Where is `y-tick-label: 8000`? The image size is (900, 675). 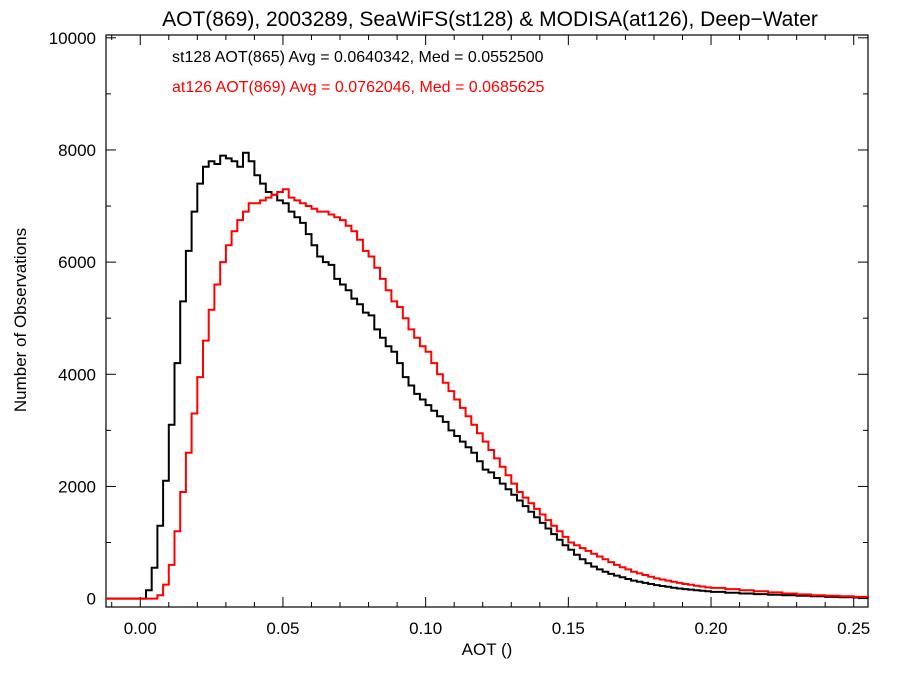
y-tick-label: 8000 is located at coordinates (77, 150).